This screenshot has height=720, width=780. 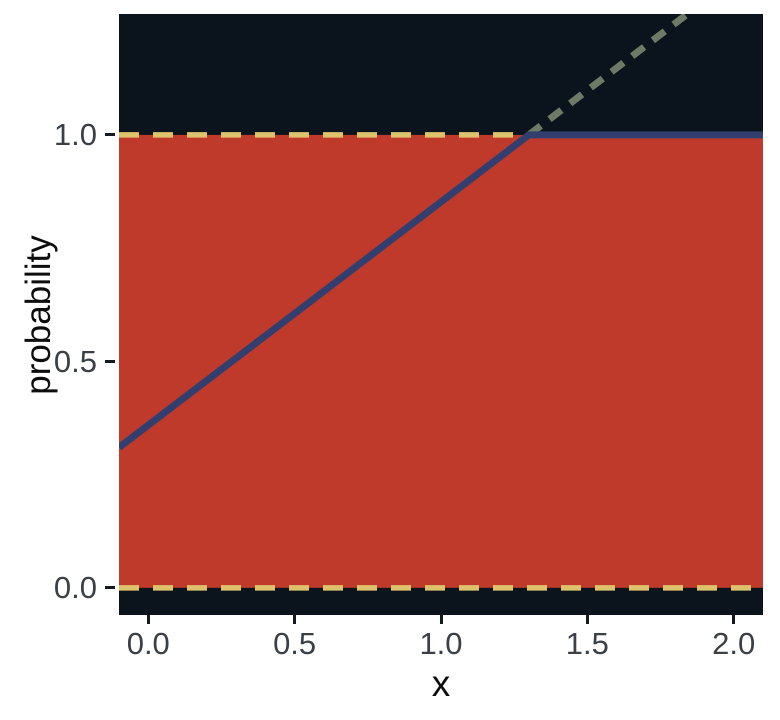 I want to click on y-tick-label: 0.0, so click(x=75, y=588).